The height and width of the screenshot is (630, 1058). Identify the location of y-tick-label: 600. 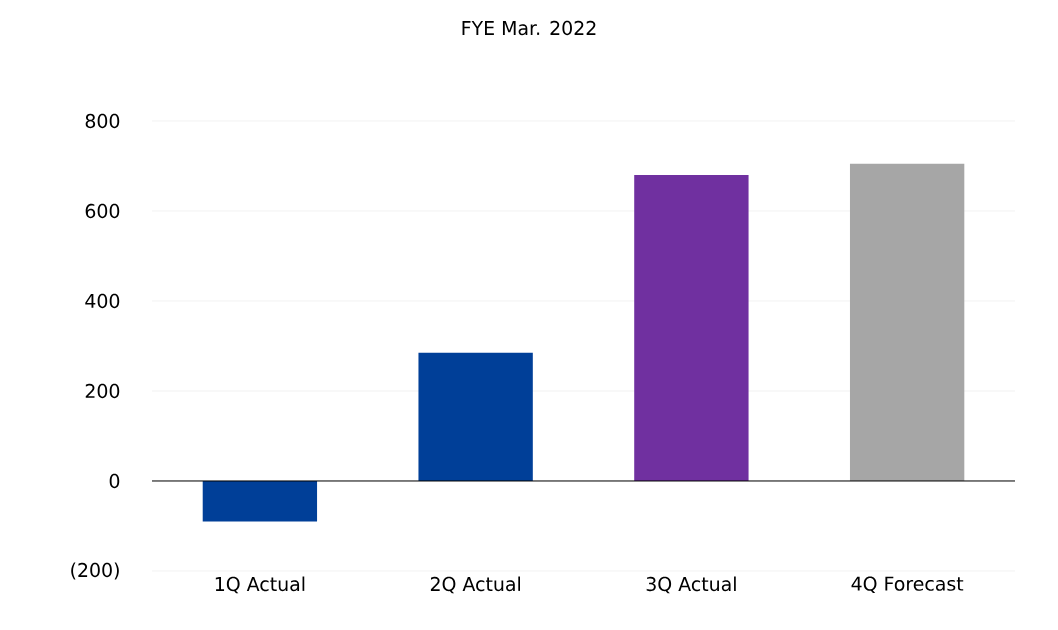
(102, 211).